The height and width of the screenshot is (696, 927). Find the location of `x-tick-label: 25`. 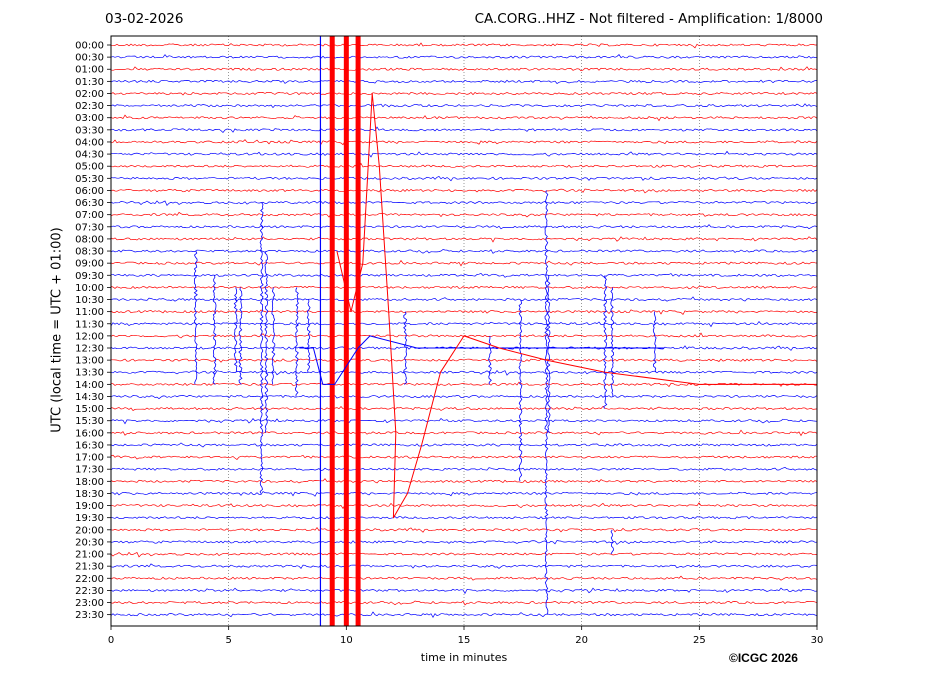

x-tick-label: 25 is located at coordinates (699, 640).